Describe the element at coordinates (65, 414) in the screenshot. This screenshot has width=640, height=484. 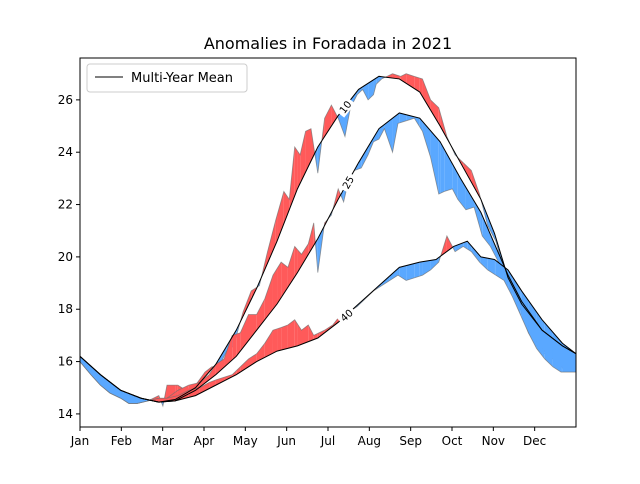
I see `y-tick-label-14: 14` at that location.